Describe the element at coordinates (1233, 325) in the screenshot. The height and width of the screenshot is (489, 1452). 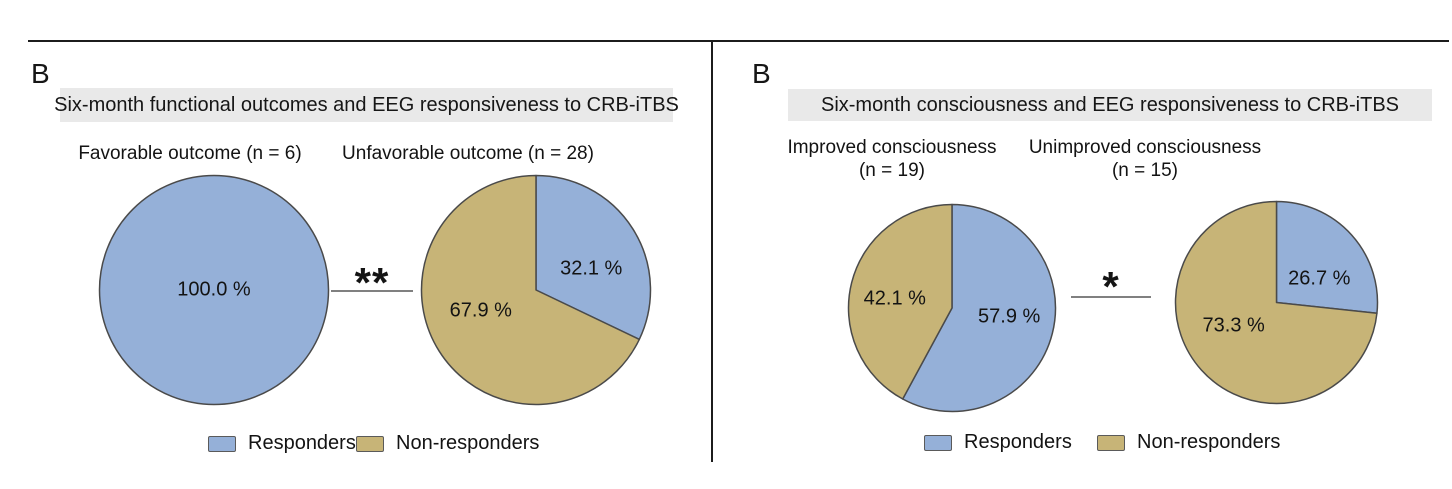
I see `slice-percent-label: 73.3 %` at that location.